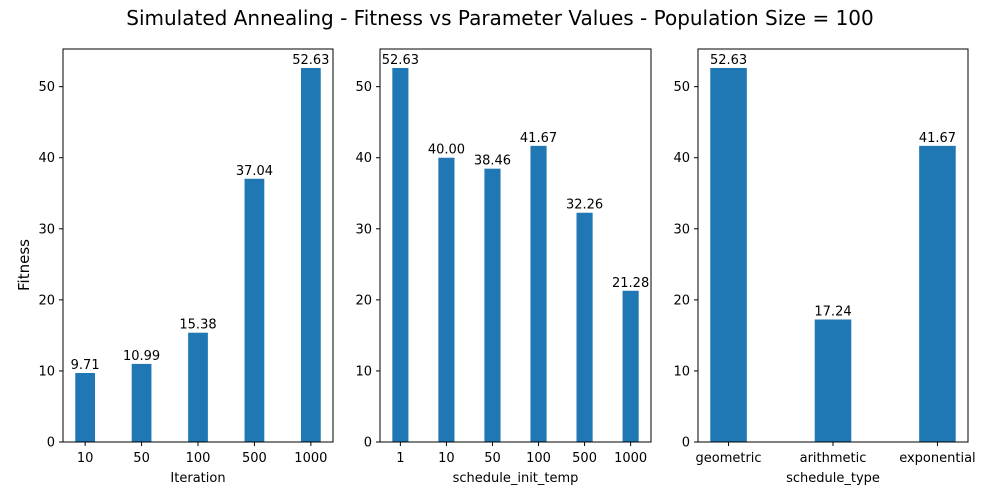 The width and height of the screenshot is (1000, 500). Describe the element at coordinates (446, 150) in the screenshot. I see `bar-value-label: 40.00` at that location.